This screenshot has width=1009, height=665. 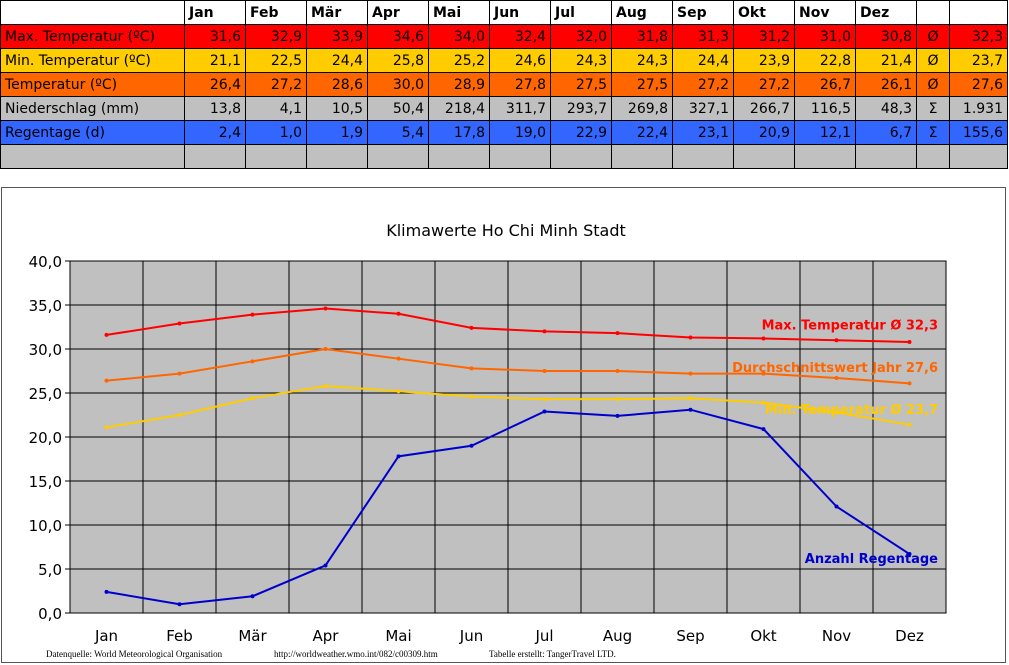 What do you see at coordinates (106, 636) in the screenshot?
I see `x-tick-label: Jan` at bounding box center [106, 636].